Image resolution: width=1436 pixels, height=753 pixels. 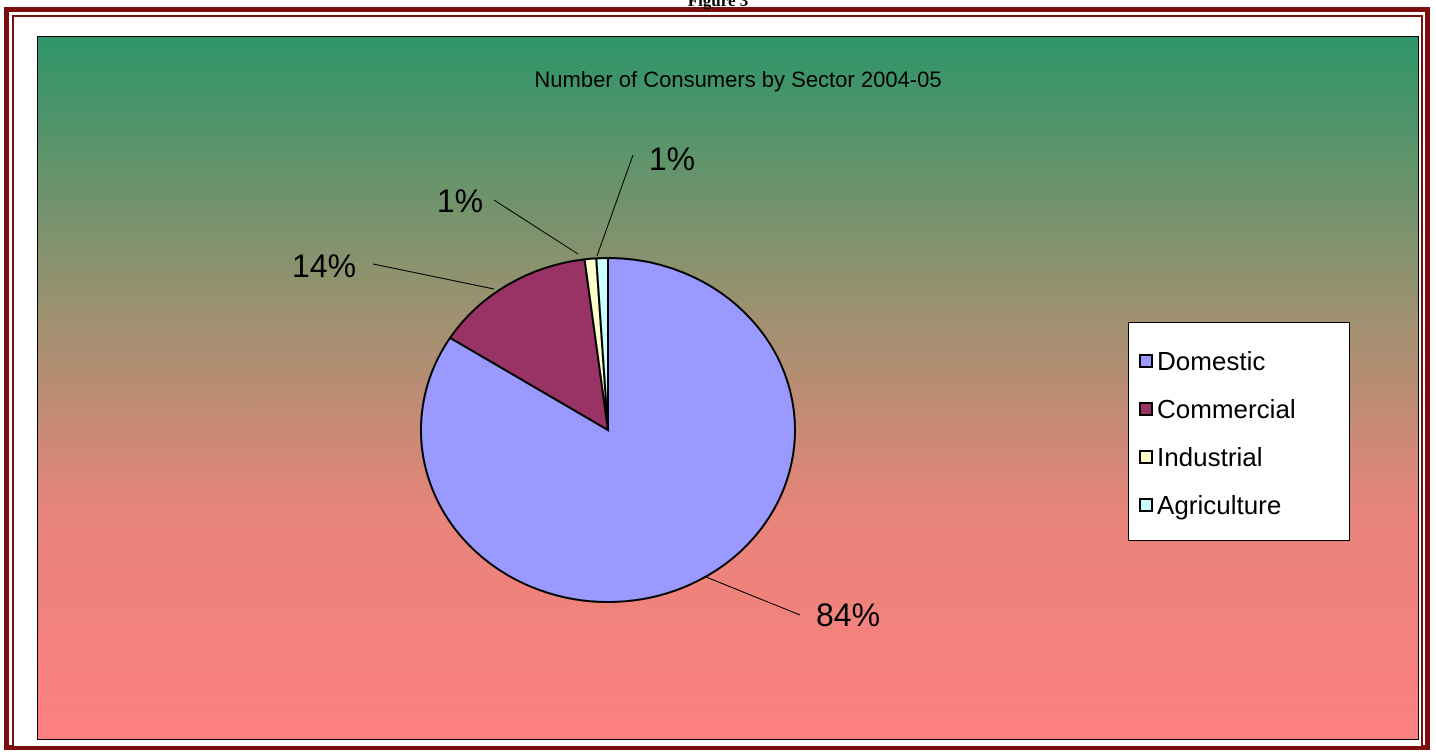 What do you see at coordinates (1226, 409) in the screenshot?
I see `legend-label-commercial: Commercial` at bounding box center [1226, 409].